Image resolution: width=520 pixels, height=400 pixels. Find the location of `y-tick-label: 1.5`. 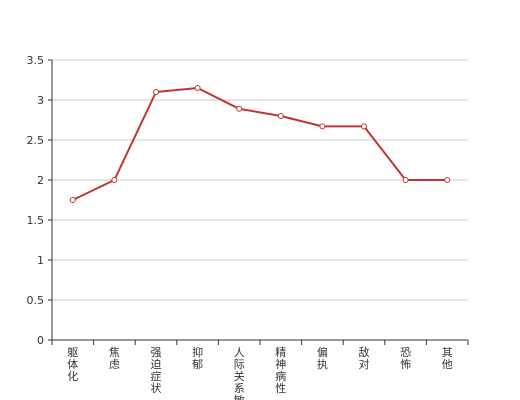

y-tick-label: 1.5 is located at coordinates (36, 220).